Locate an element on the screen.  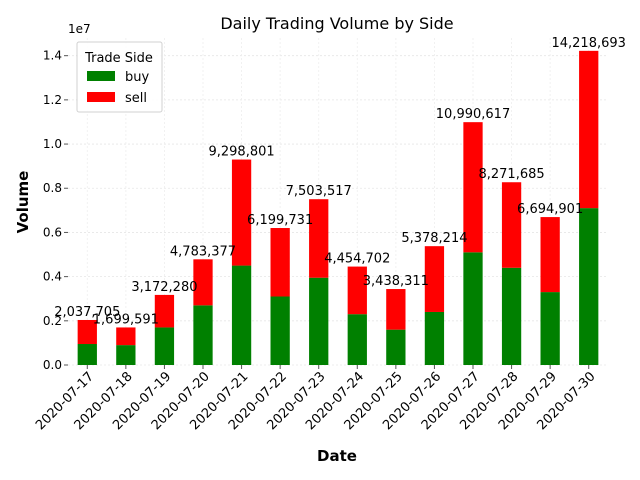
total-label-2020-07-24: 4,454,702 is located at coordinates (357, 259).